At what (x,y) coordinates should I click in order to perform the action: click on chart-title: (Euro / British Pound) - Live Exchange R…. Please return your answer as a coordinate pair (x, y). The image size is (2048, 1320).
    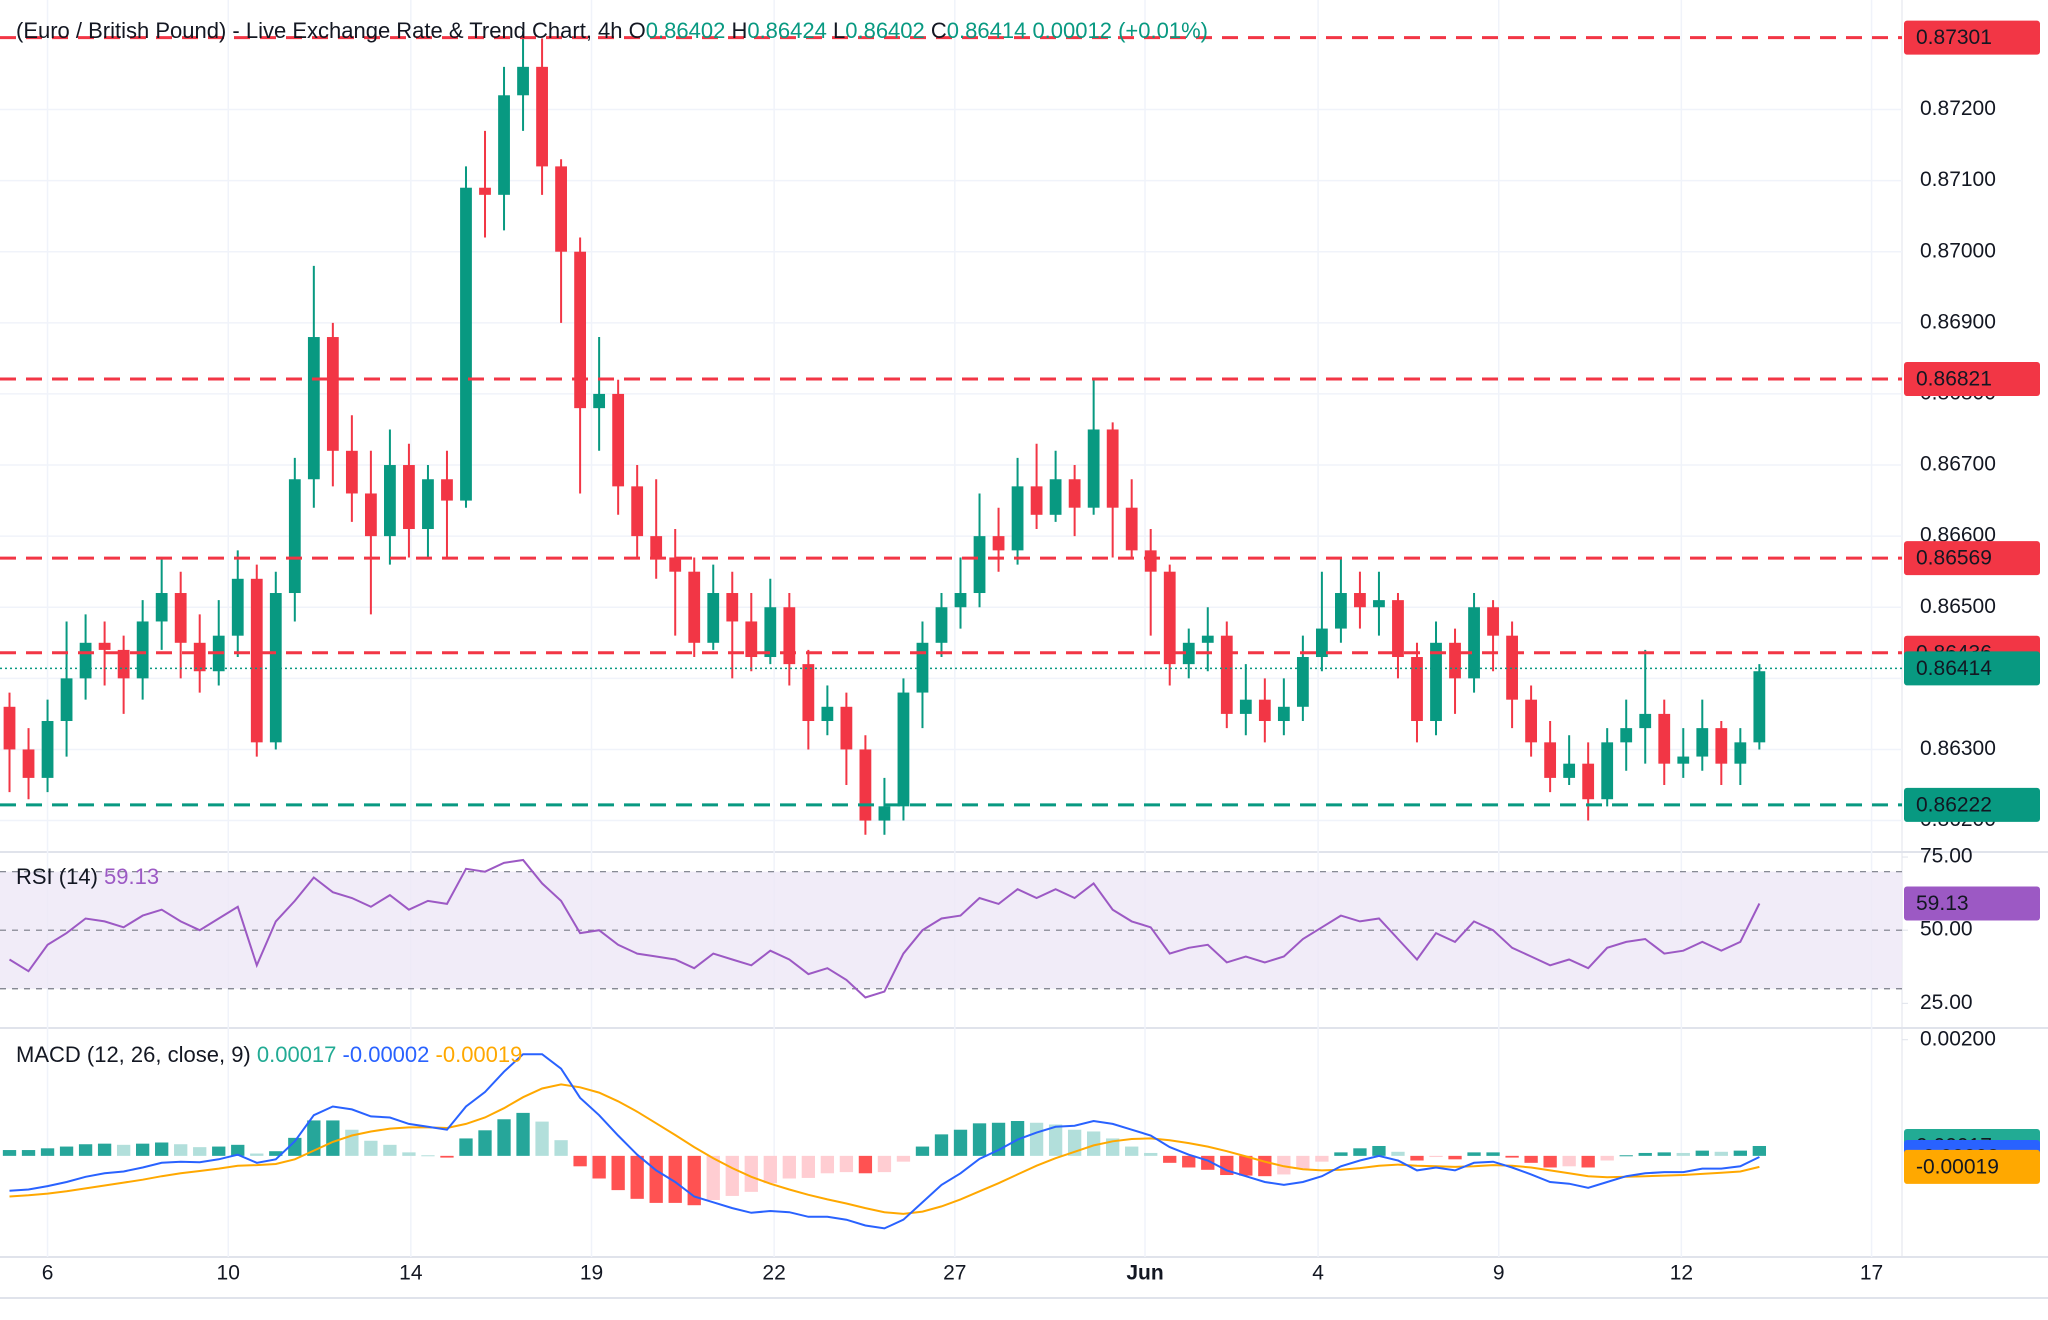
    Looking at the image, I should click on (319, 30).